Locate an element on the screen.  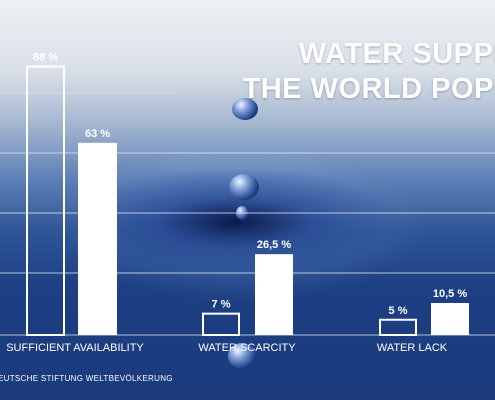
bar-1-outline is located at coordinates (221, 324).